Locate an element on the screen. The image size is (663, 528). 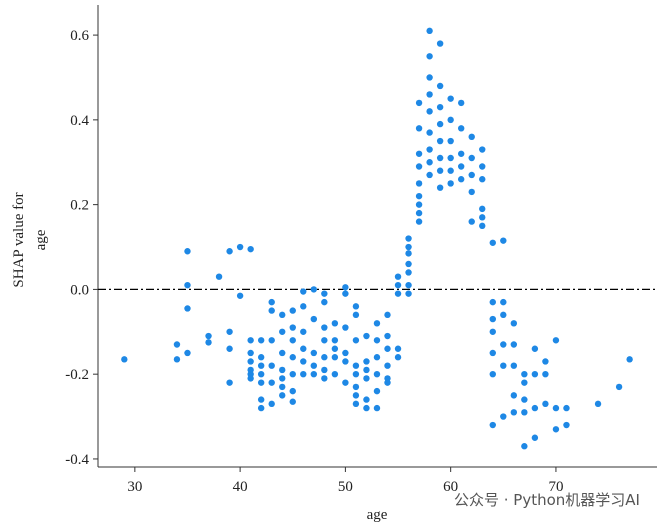
y-tick-label: 0.0 is located at coordinates (79, 290).